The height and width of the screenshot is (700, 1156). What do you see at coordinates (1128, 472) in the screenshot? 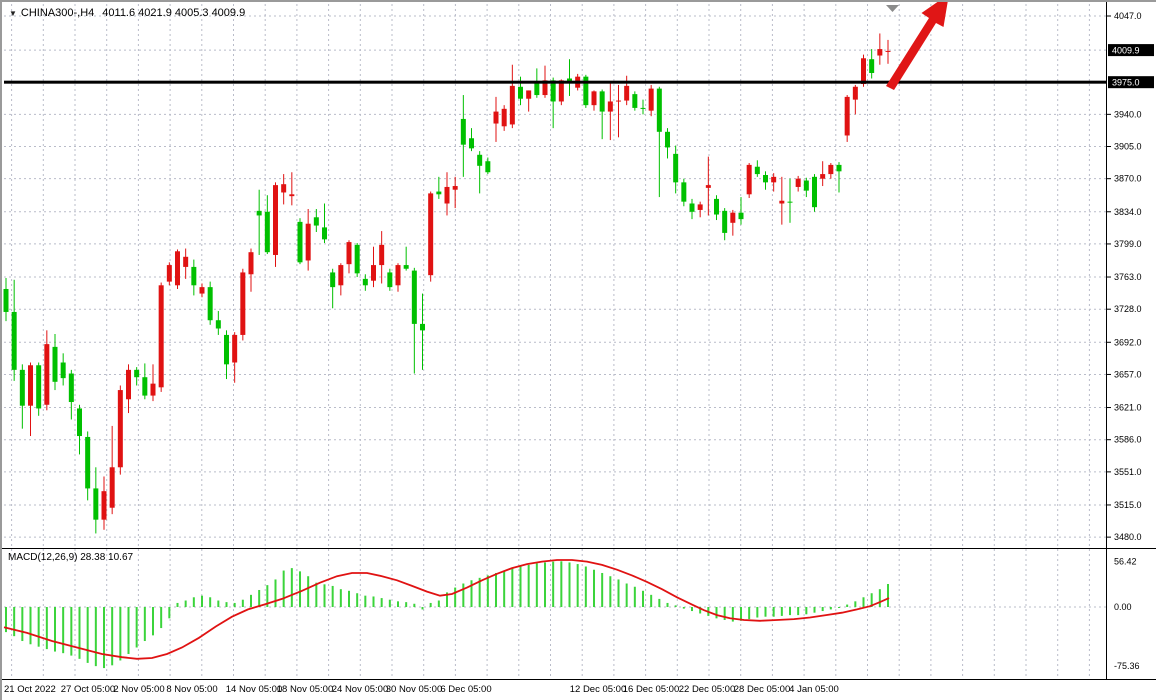
I see `price-tick-label: 3551.0` at bounding box center [1128, 472].